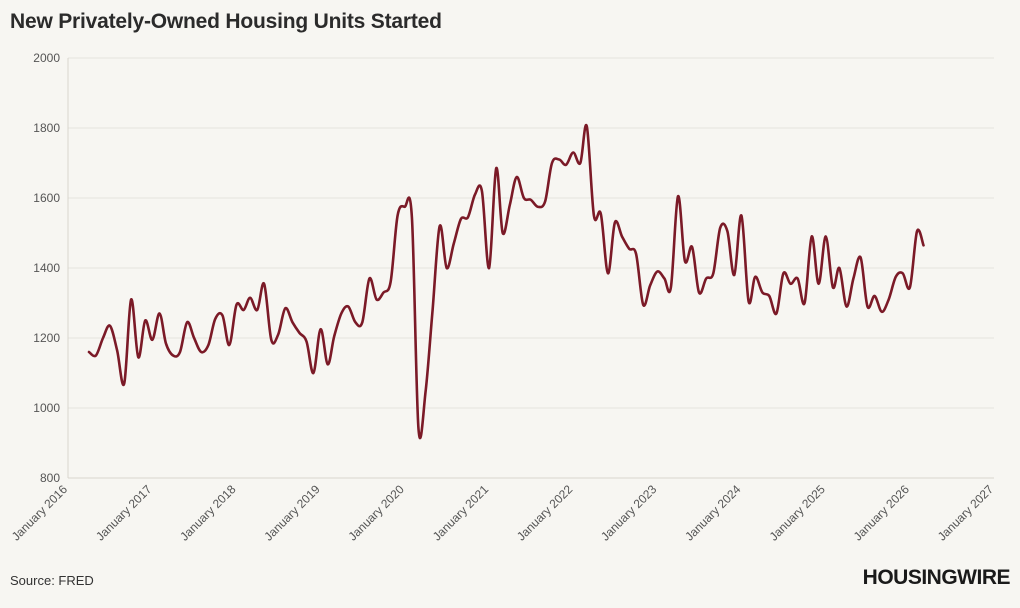  I want to click on housingwire-logo: HOUSINGWIRE, so click(936, 577).